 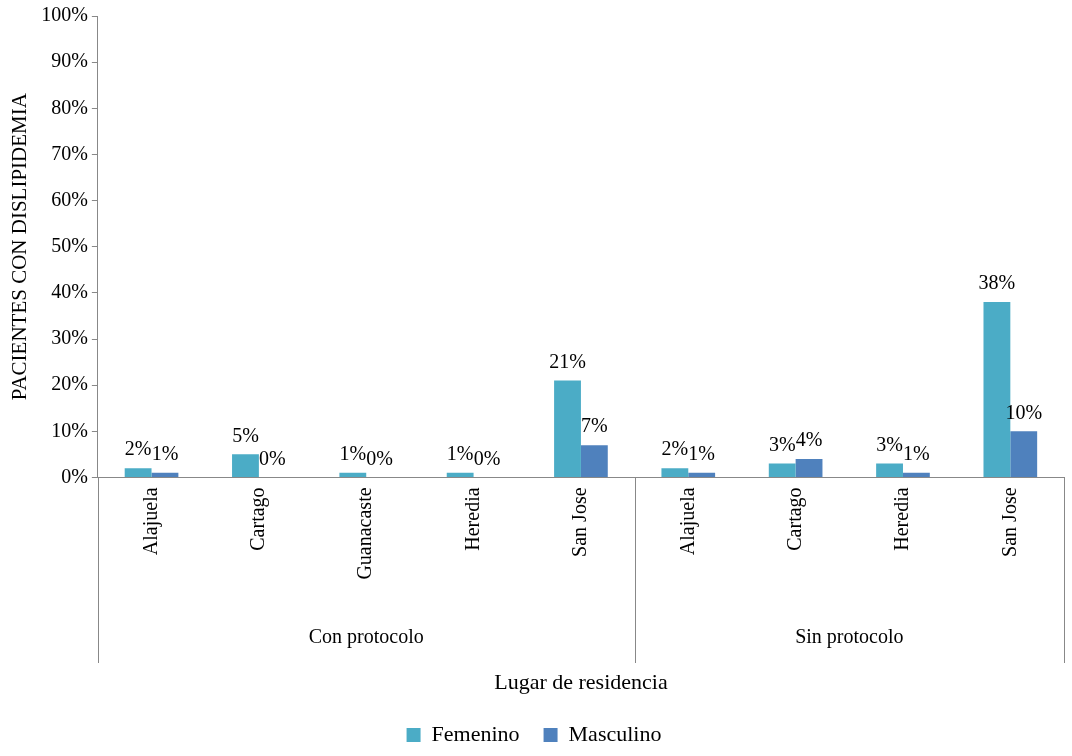 What do you see at coordinates (69, 244) in the screenshot?
I see `y-tick-label: 50%` at bounding box center [69, 244].